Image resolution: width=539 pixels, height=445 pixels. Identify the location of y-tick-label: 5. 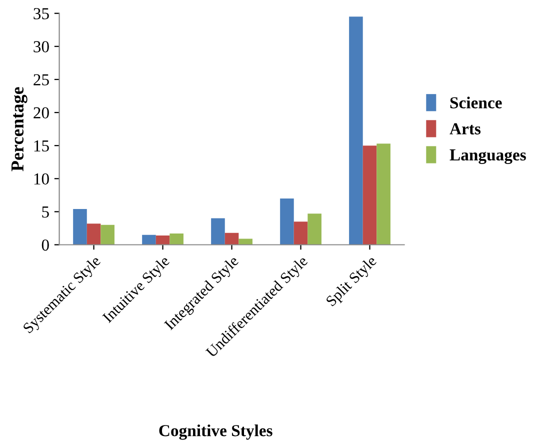
(45, 212).